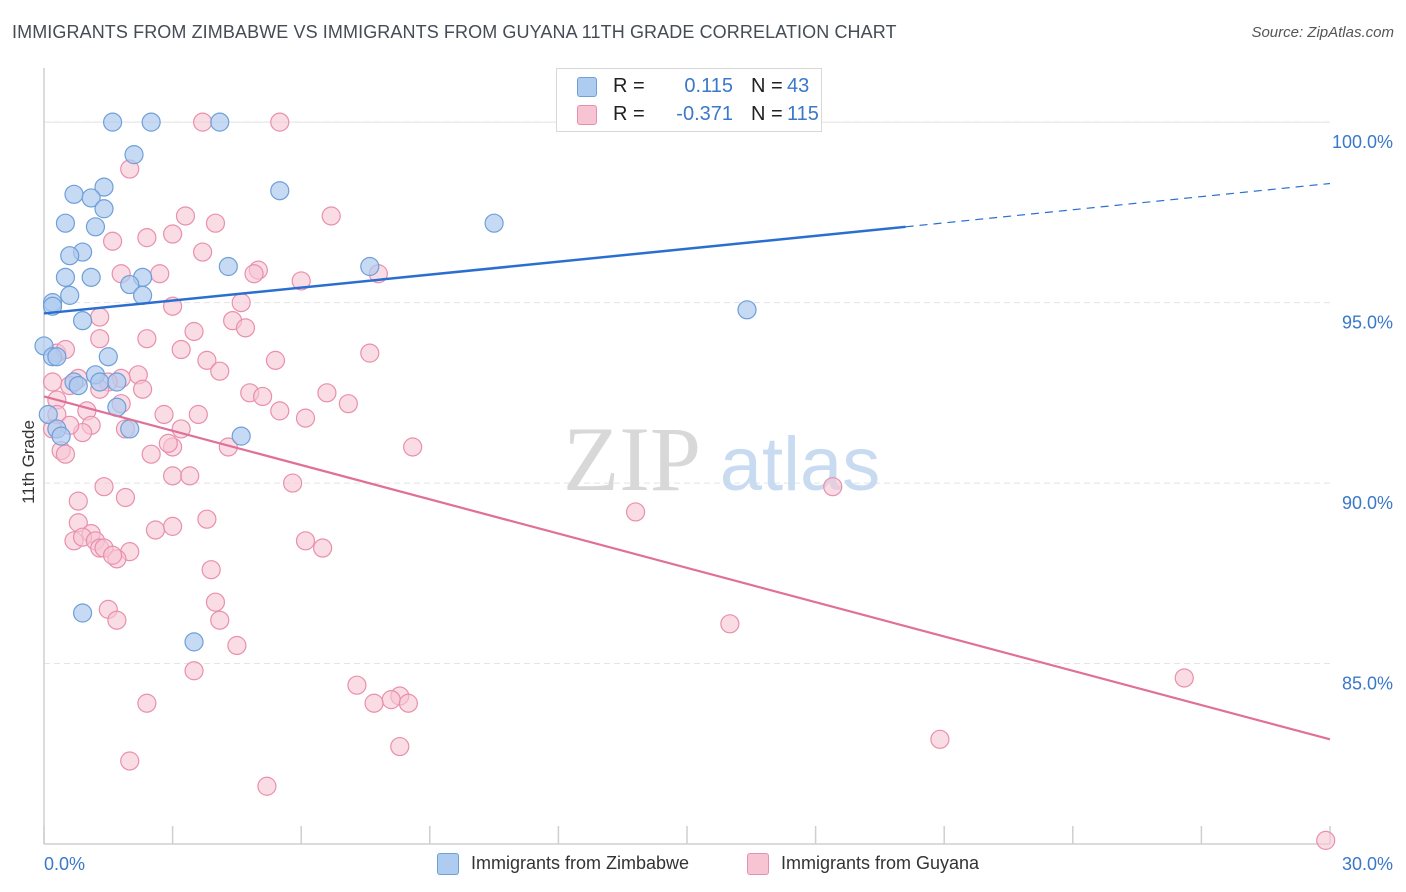 This screenshot has height=892, width=1406. I want to click on source-label: Source: ZipAtlas.com, so click(1322, 32).